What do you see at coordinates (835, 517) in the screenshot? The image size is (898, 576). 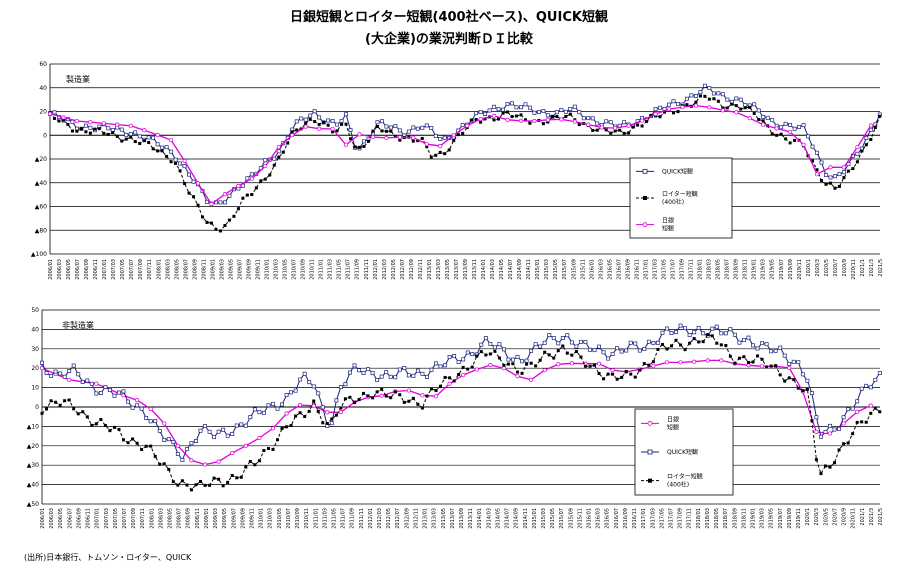 I see `x-tick-label: 2020/7` at bounding box center [835, 517].